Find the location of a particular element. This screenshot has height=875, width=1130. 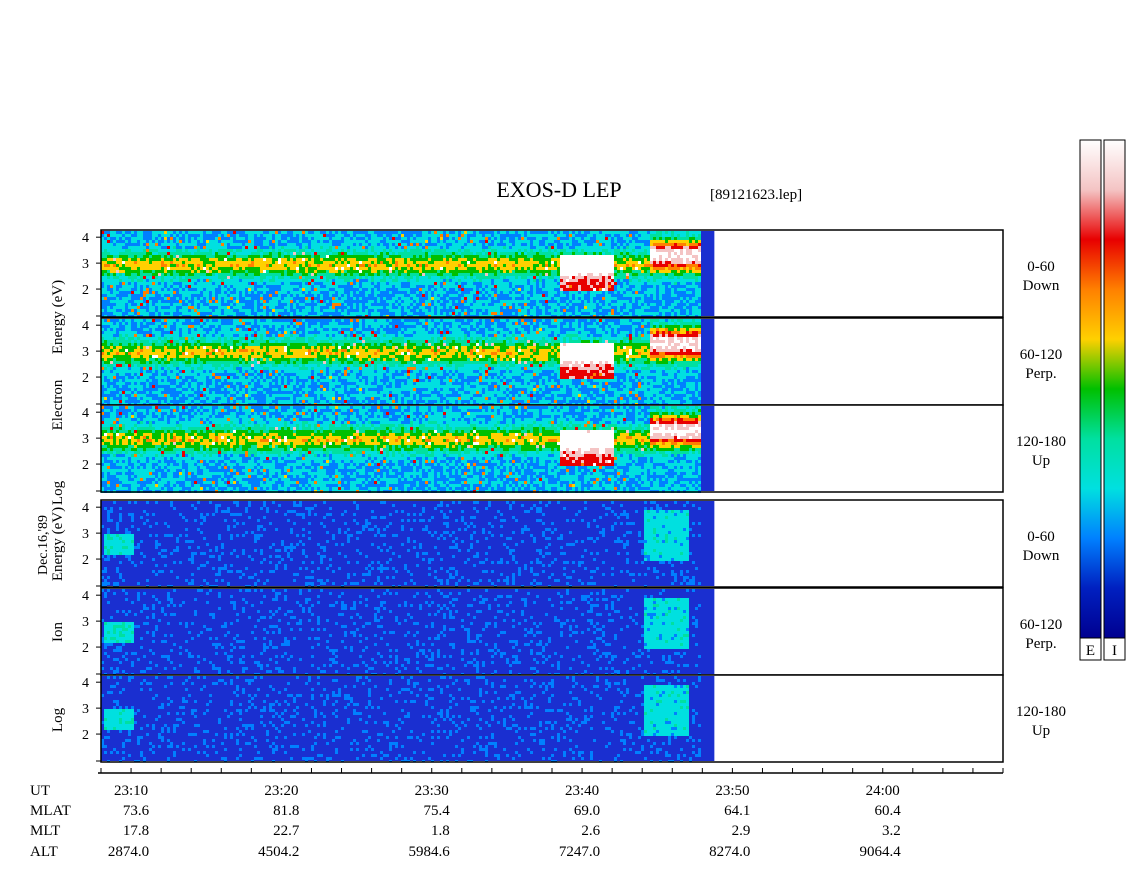

ephemeris-value: 2.6 is located at coordinates (590, 831).